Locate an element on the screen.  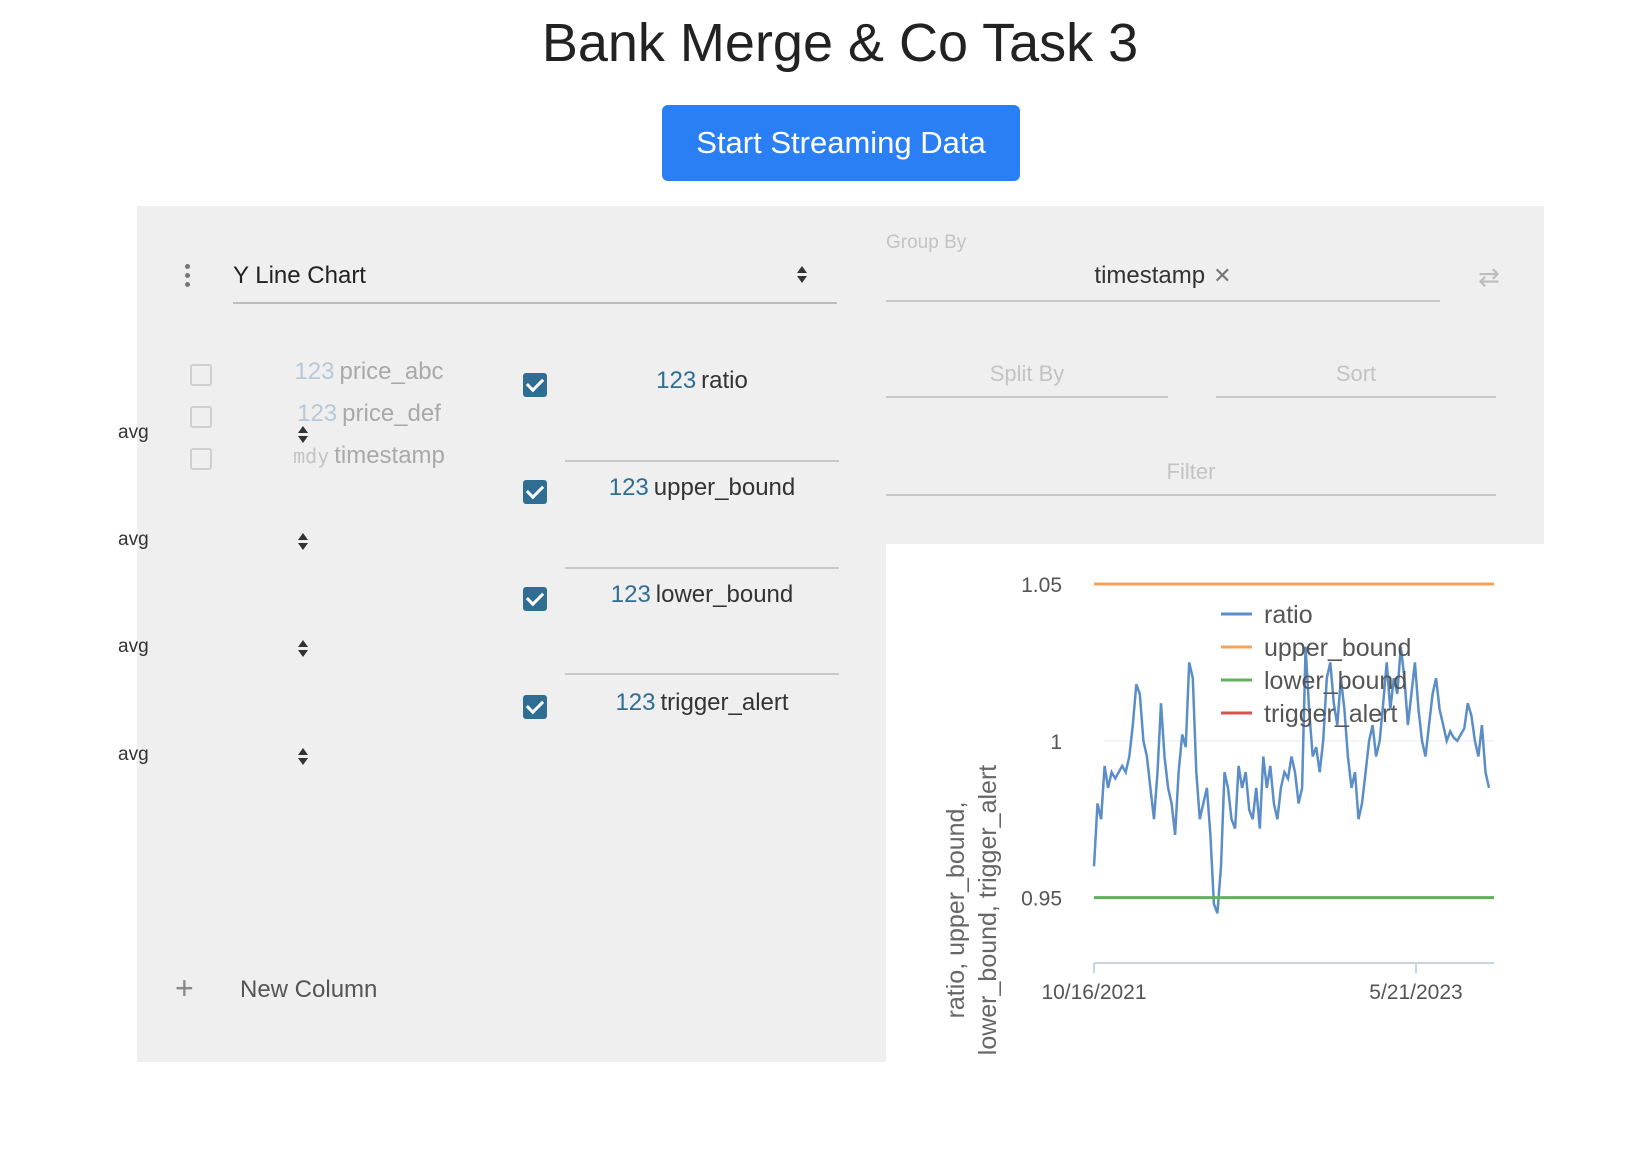
plugin-select: Y Line Chart is located at coordinates (535, 281).